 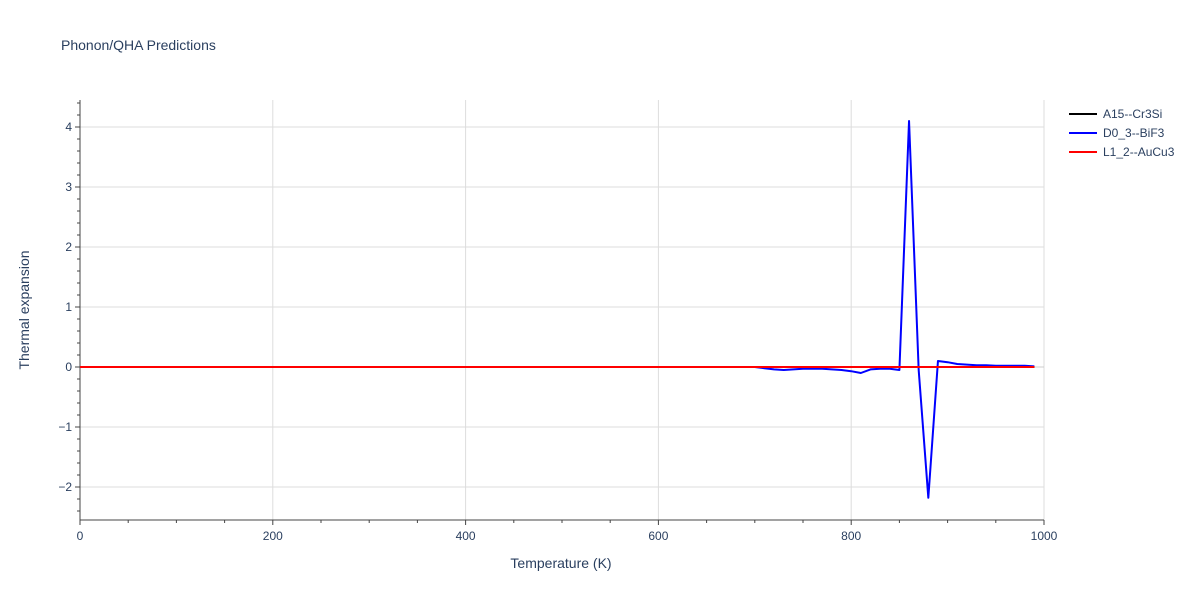 I want to click on legend-label-l1-2-aucu3: L1_2--AuCu3, so click(x=1139, y=152).